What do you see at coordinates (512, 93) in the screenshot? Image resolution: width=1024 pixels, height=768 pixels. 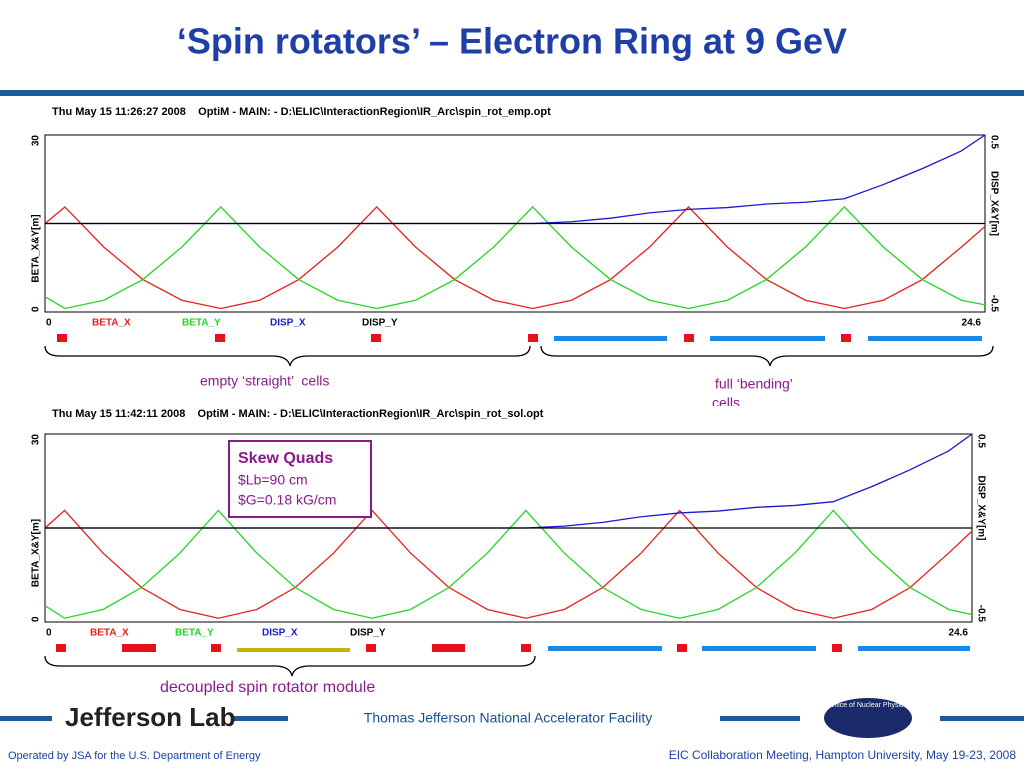 I see `title-bar` at bounding box center [512, 93].